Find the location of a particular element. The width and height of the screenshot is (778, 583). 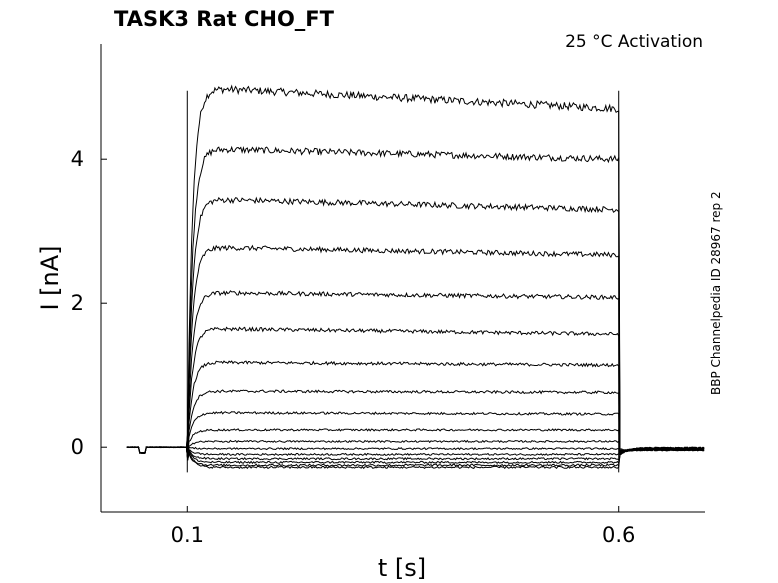

x-axis-label: t [s] is located at coordinates (402, 568).